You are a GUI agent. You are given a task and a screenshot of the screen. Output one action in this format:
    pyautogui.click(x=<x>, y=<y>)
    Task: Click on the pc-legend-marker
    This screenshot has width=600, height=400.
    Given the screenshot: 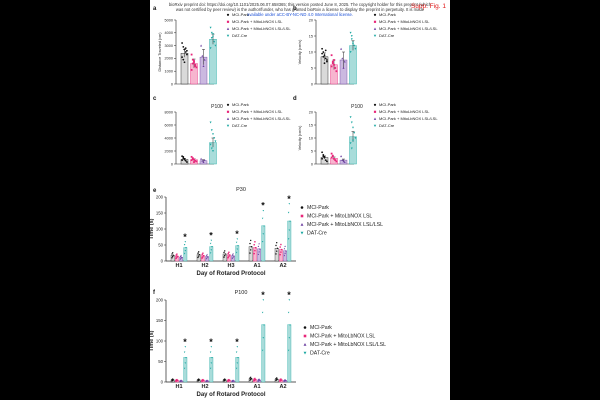 What is the action you would take?
    pyautogui.click(x=228, y=118)
    